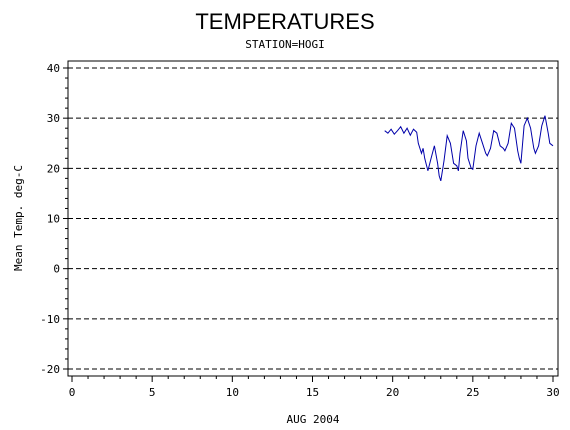 The height and width of the screenshot is (430, 570). What do you see at coordinates (50, 369) in the screenshot?
I see `y-tick-label: -20` at bounding box center [50, 369].